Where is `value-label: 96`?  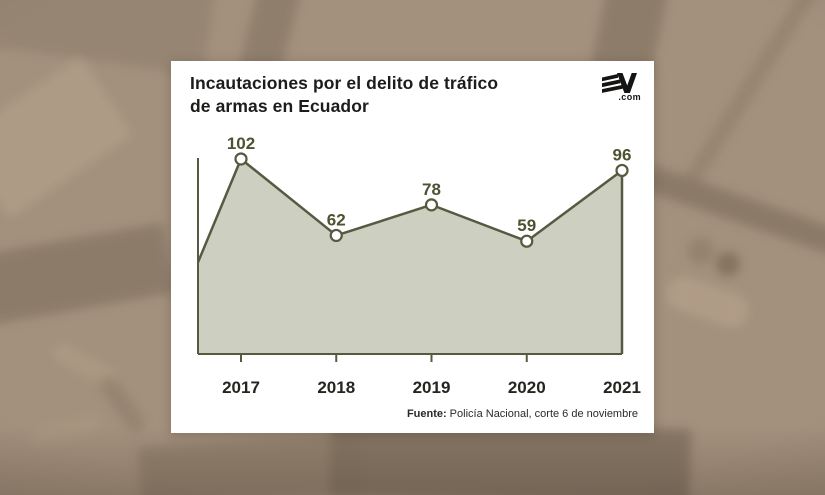 value-label: 96 is located at coordinates (622, 154).